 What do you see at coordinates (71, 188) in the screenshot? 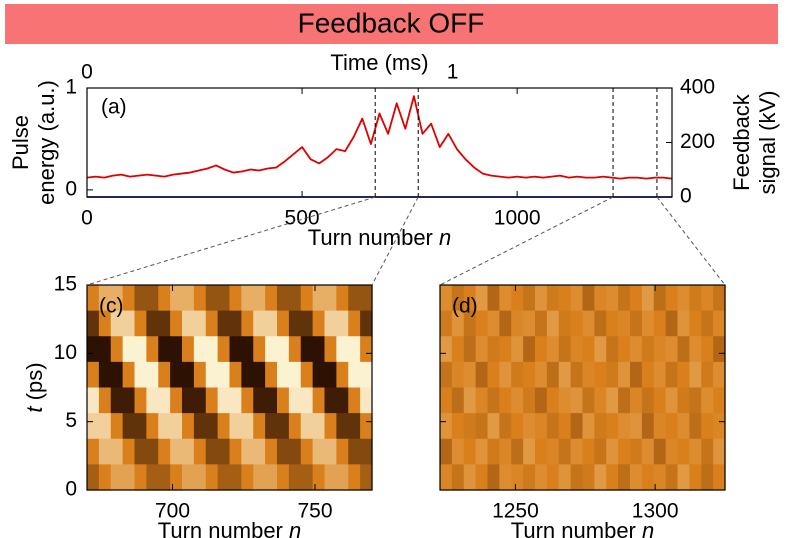
I see `y-tick-label: 0` at bounding box center [71, 188].